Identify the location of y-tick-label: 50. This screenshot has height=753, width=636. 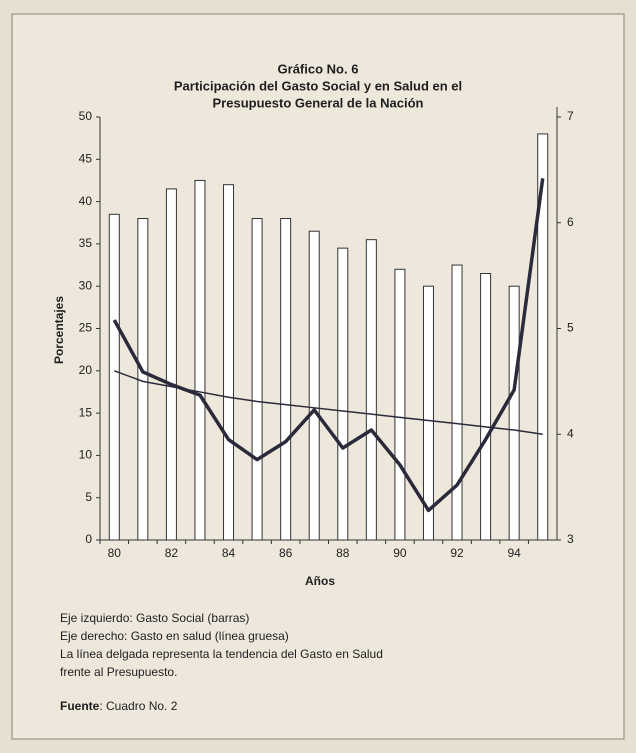
(86, 116).